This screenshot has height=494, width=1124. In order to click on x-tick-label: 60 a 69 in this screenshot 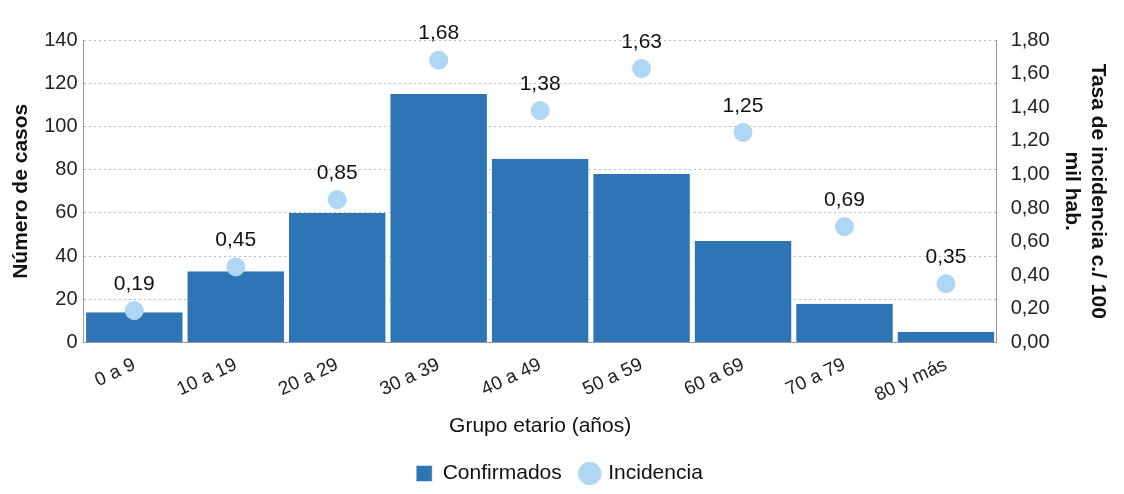, I will do `click(713, 376)`.